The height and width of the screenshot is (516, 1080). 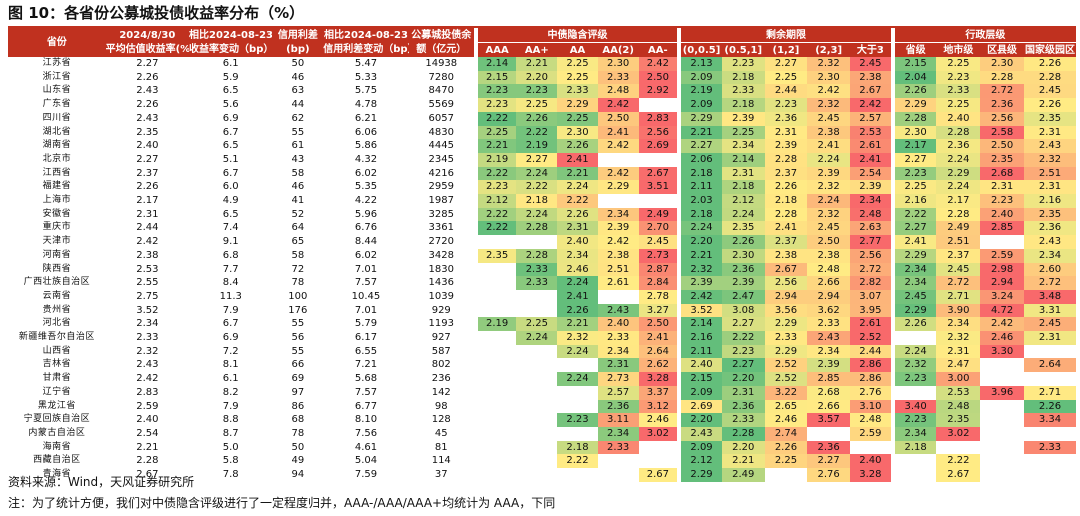 What do you see at coordinates (1049, 118) in the screenshot?
I see `admin-cell: 2.35` at bounding box center [1049, 118].